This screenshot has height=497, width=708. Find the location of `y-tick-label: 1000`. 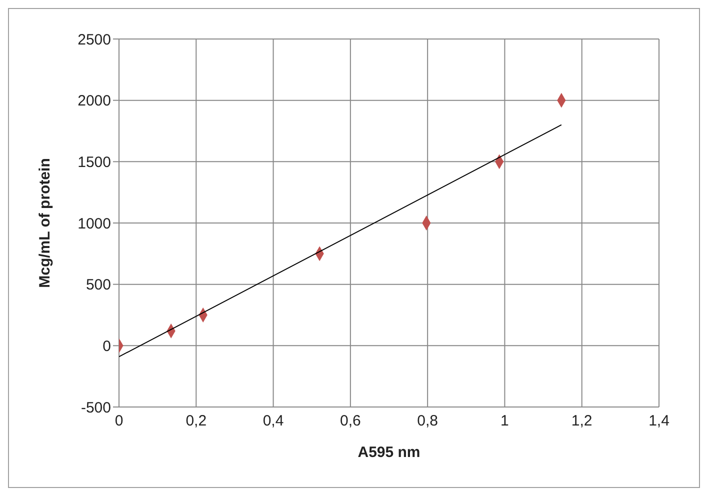

y-tick-label: 1000 is located at coordinates (94, 223).